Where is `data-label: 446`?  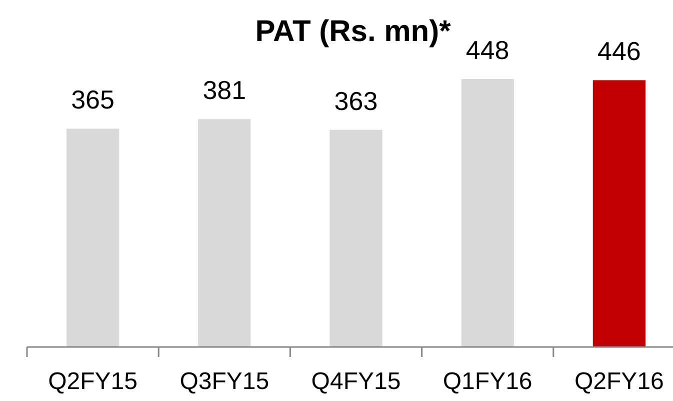
data-label: 446 is located at coordinates (619, 51).